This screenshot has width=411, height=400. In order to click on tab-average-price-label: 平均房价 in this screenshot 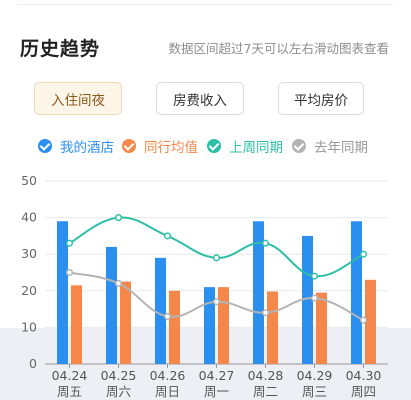, I will do `click(321, 100)`.